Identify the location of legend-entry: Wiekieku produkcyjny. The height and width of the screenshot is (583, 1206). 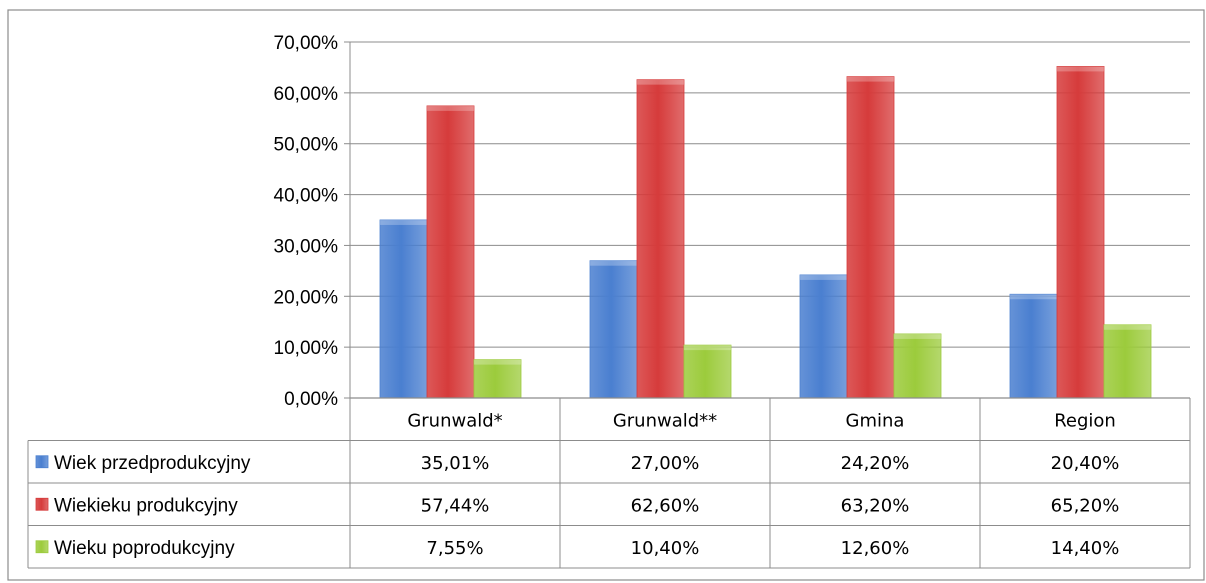
(146, 505).